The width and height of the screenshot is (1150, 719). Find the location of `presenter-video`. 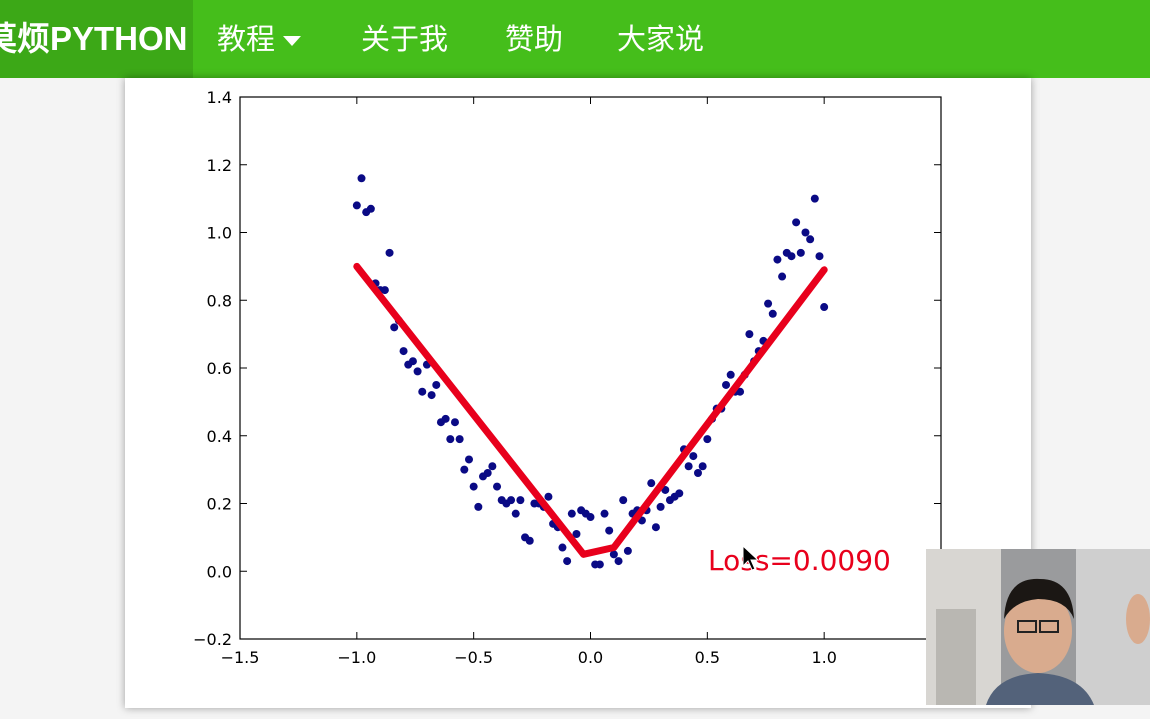

presenter-video is located at coordinates (1038, 627).